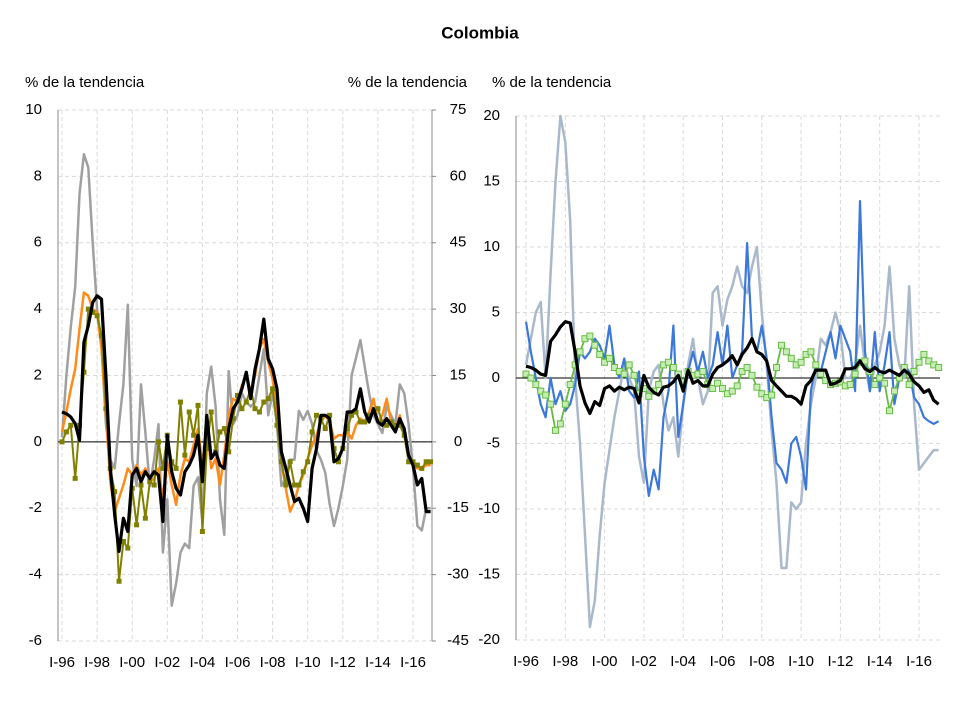 The height and width of the screenshot is (720, 960). I want to click on y-tick-label: 6, so click(38, 242).